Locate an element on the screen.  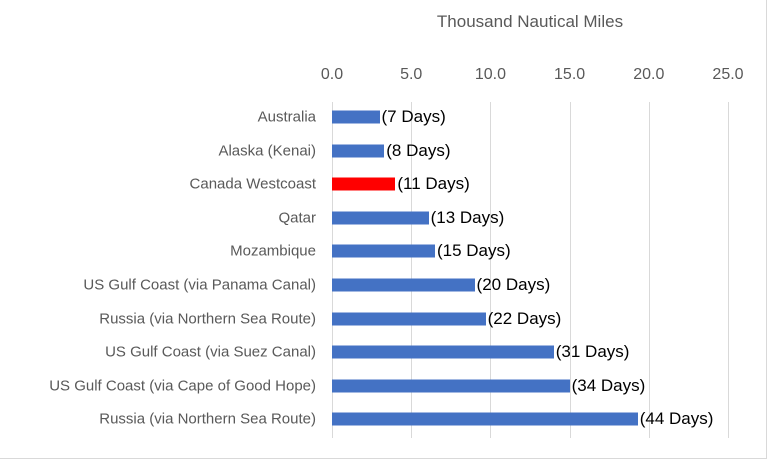
data-label: (13 Days) is located at coordinates (467, 217).